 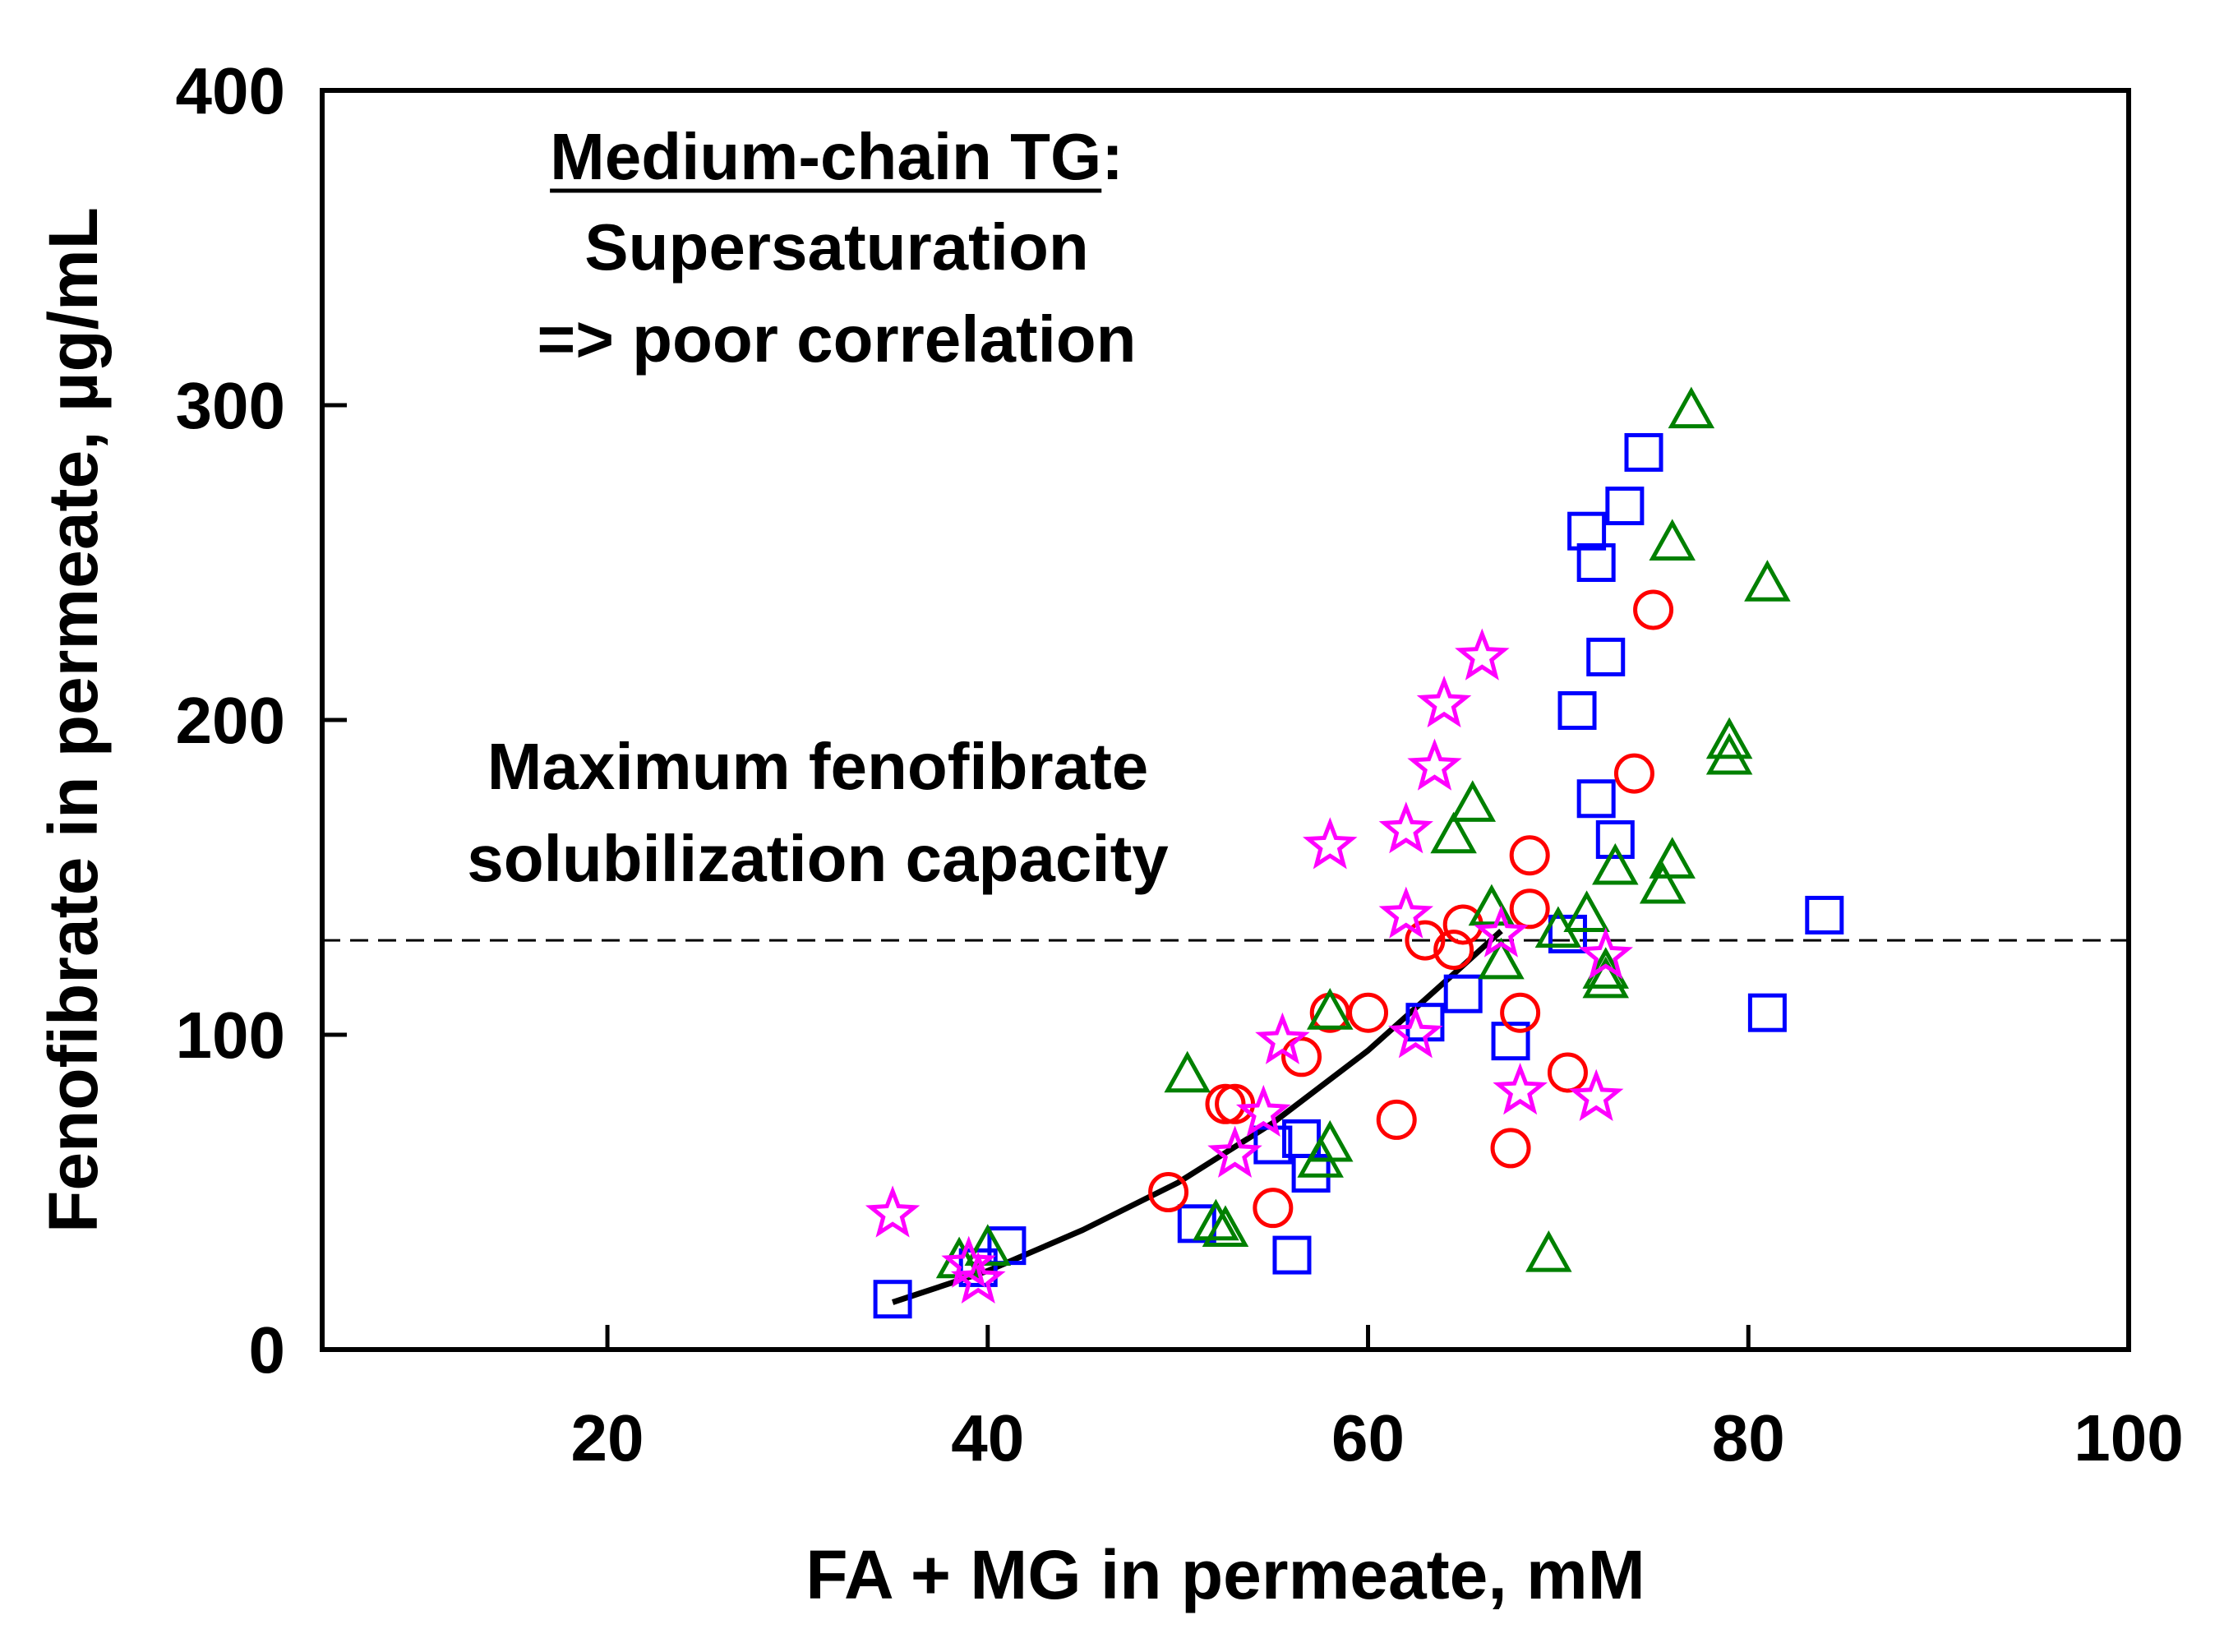 I want to click on x-tick-label: 100, so click(x=2129, y=1437).